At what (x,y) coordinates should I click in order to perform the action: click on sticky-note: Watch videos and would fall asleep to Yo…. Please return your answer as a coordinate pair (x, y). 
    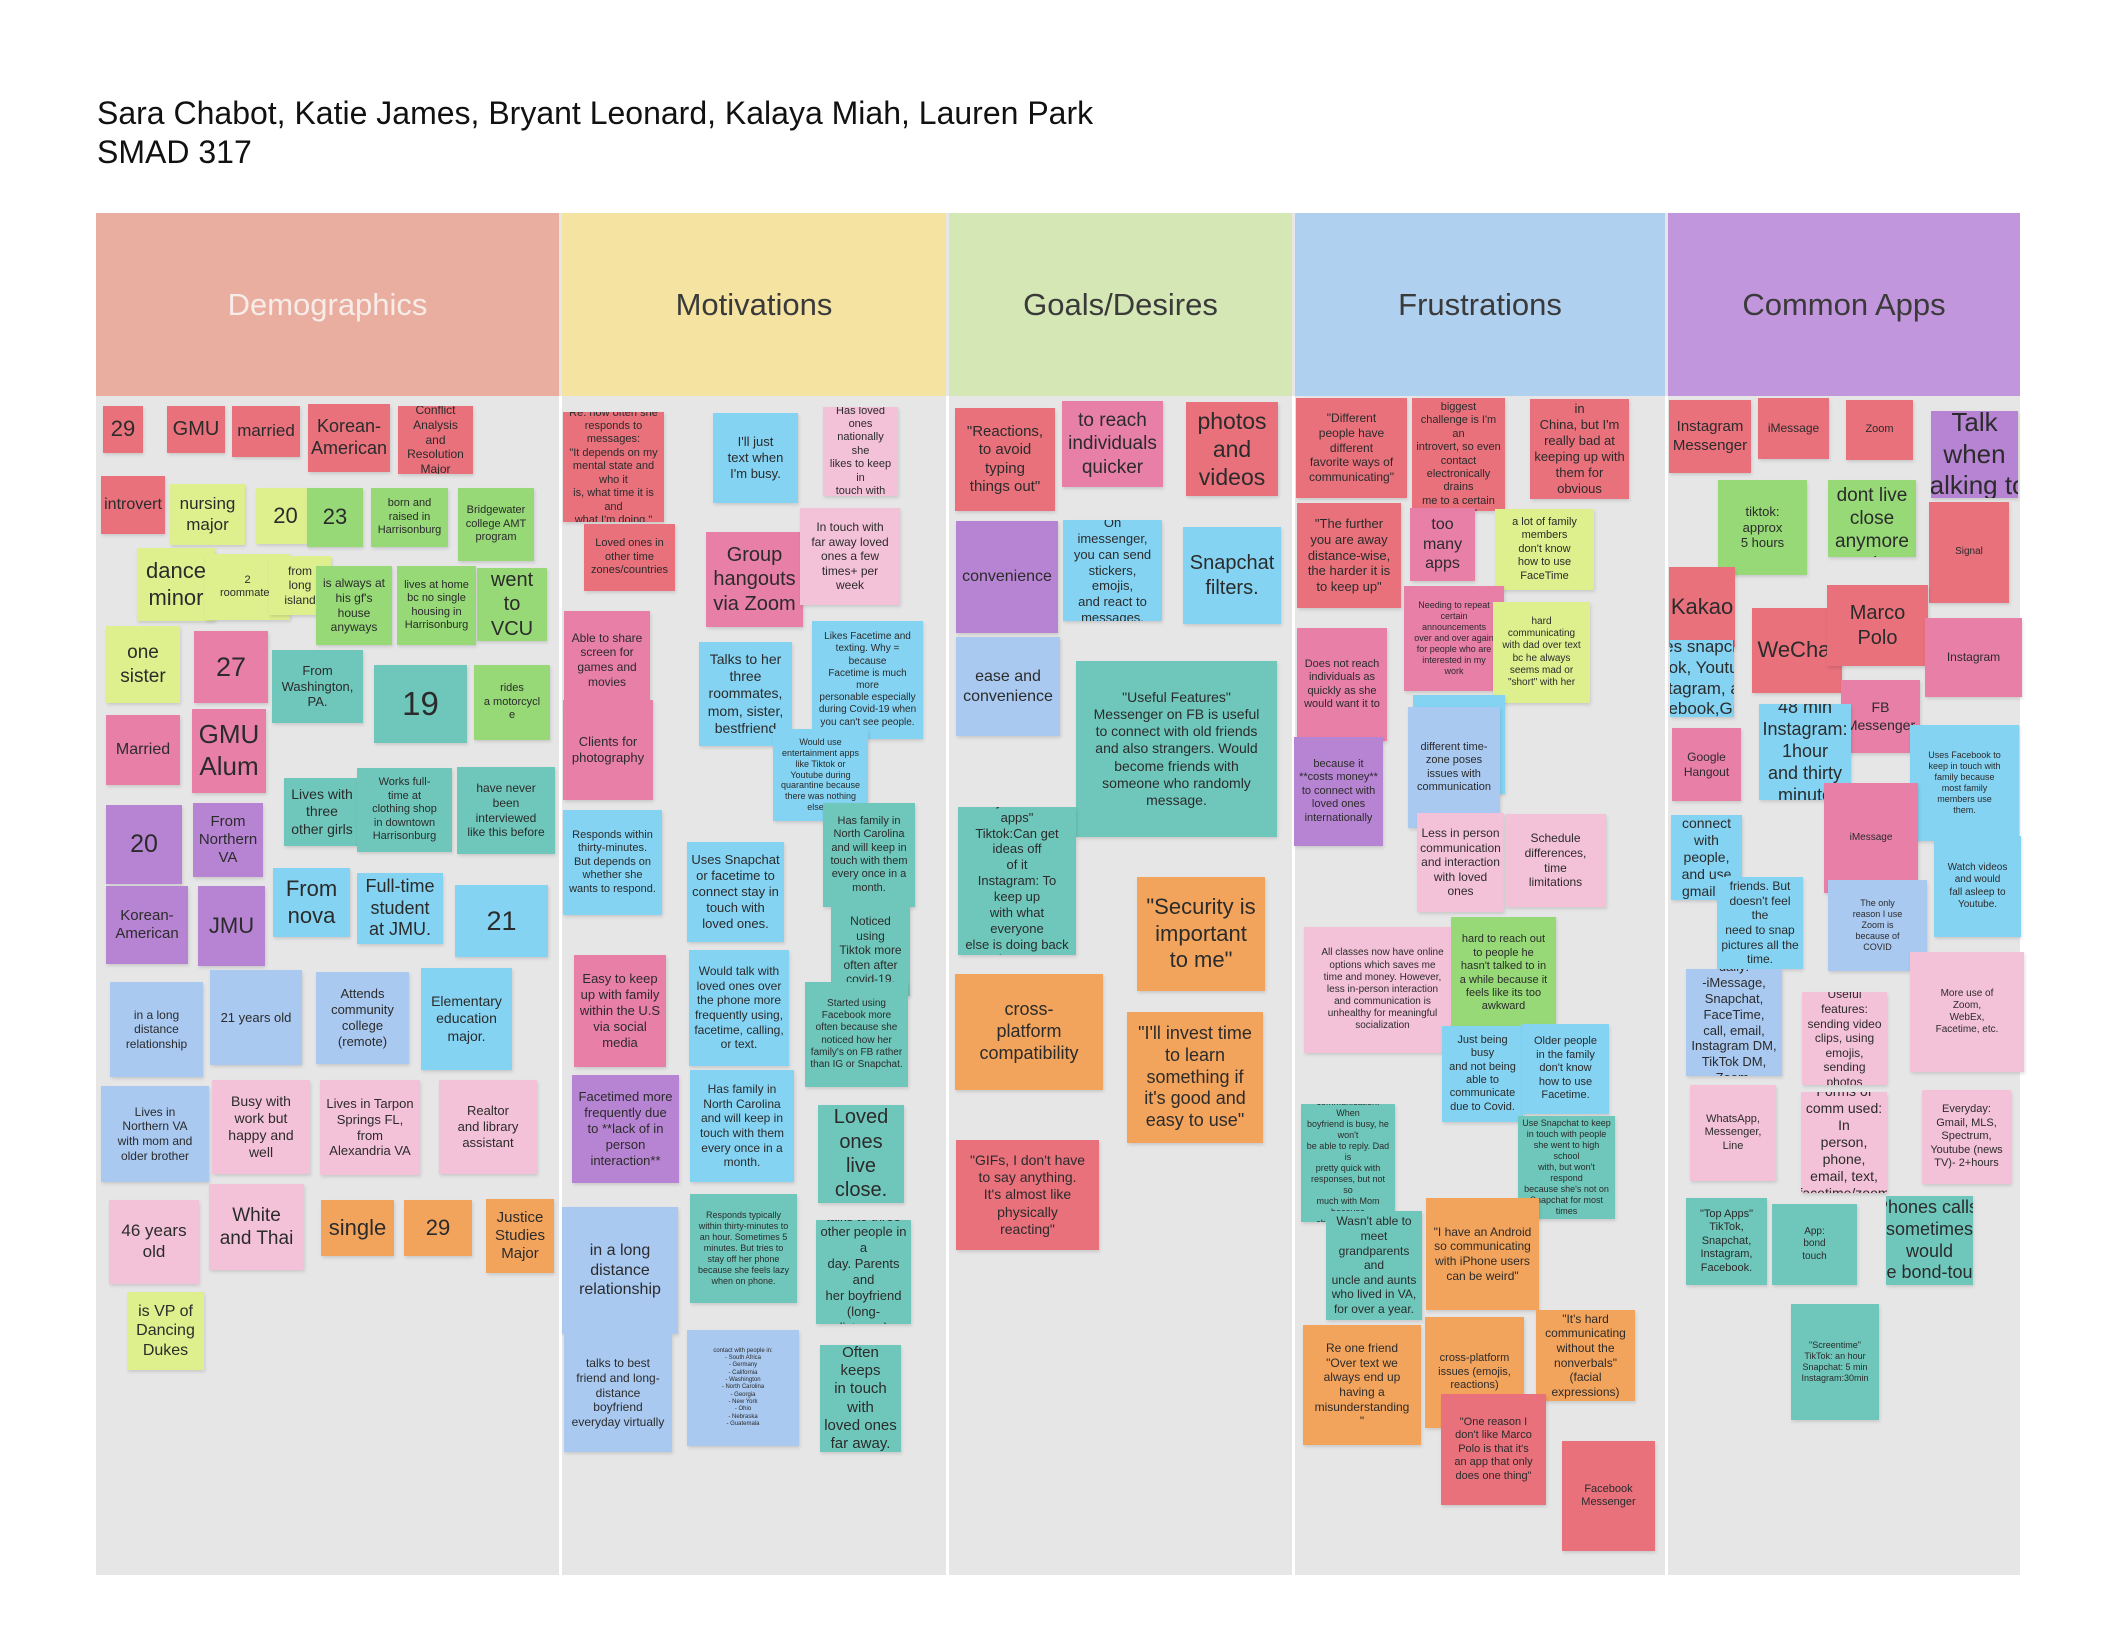
    Looking at the image, I should click on (1977, 886).